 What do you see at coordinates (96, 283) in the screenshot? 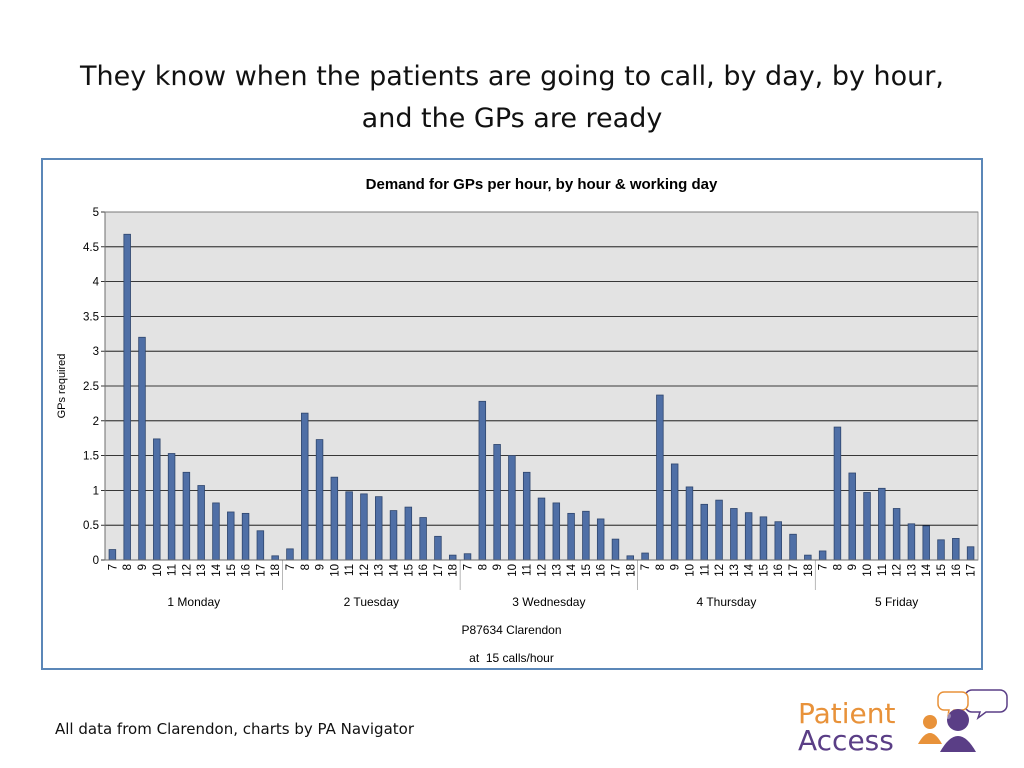
I see `y-tick-label: 4` at bounding box center [96, 283].